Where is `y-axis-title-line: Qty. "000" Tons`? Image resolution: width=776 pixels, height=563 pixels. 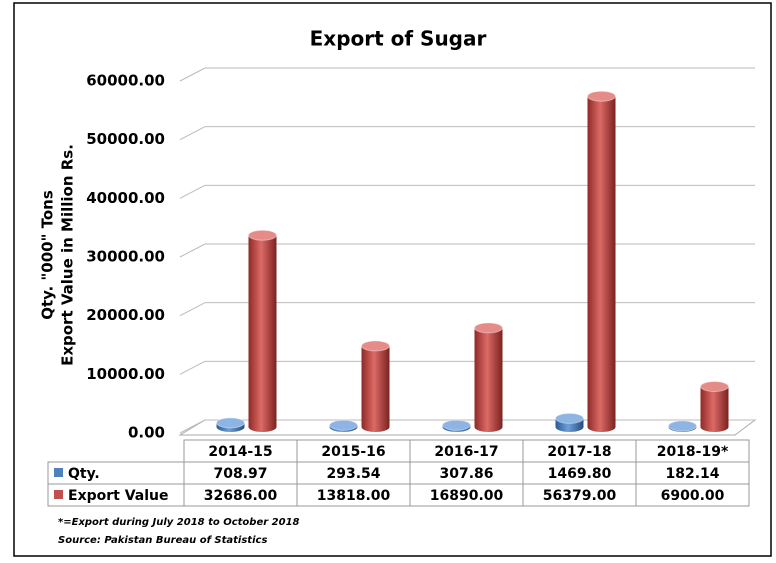 y-axis-title-line: Qty. "000" Tons is located at coordinates (48, 255).